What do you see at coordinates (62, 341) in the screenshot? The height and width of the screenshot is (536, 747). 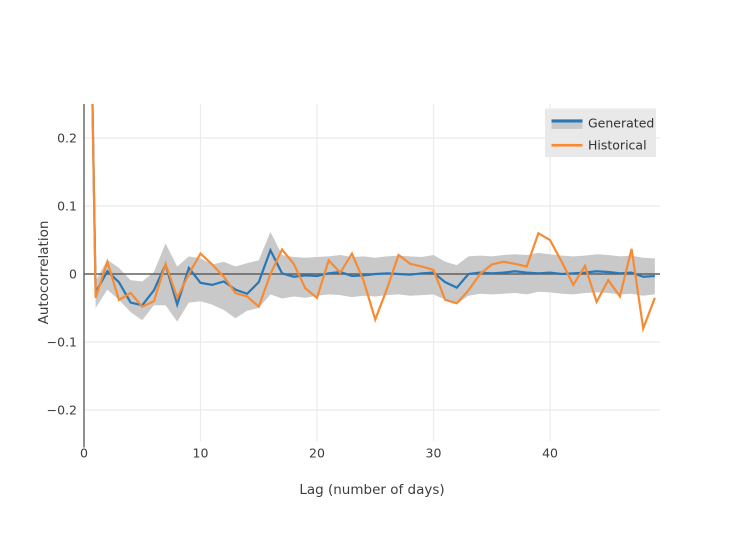 I see `y-tick-label: −0.1` at bounding box center [62, 341].